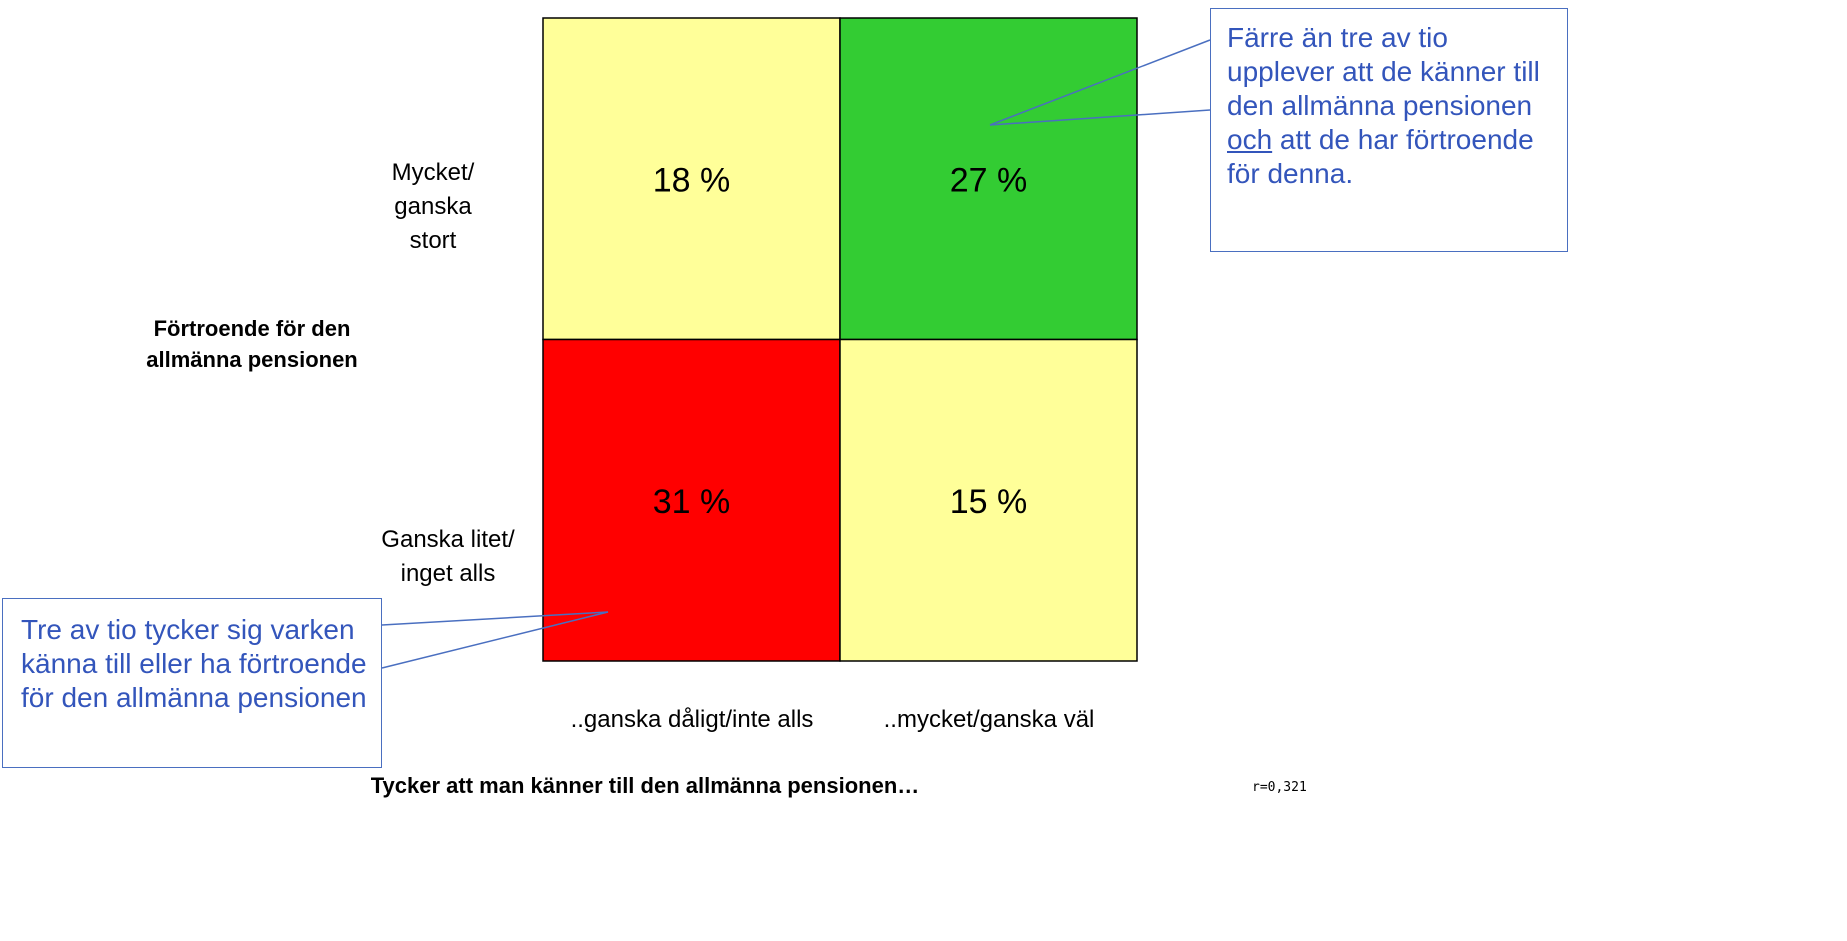  I want to click on annotation-text: och, so click(1250, 139).